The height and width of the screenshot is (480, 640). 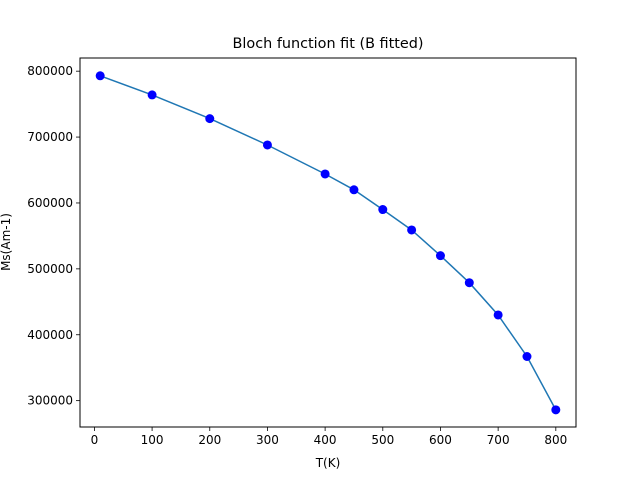 I want to click on x-tick-label: 500, so click(x=382, y=440).